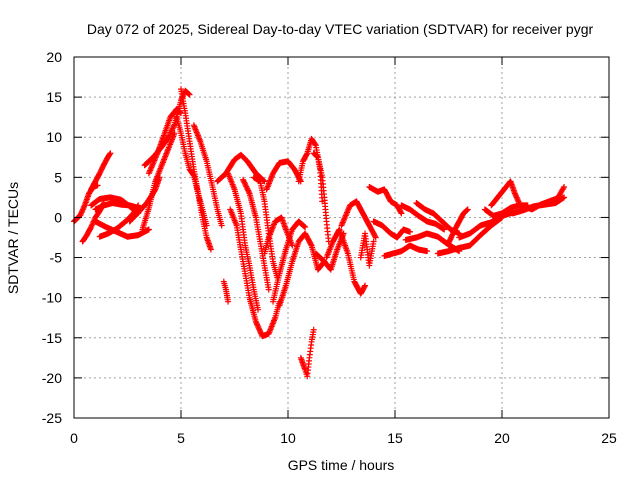  I want to click on x-axis-label: GPS time / hours, so click(341, 465).